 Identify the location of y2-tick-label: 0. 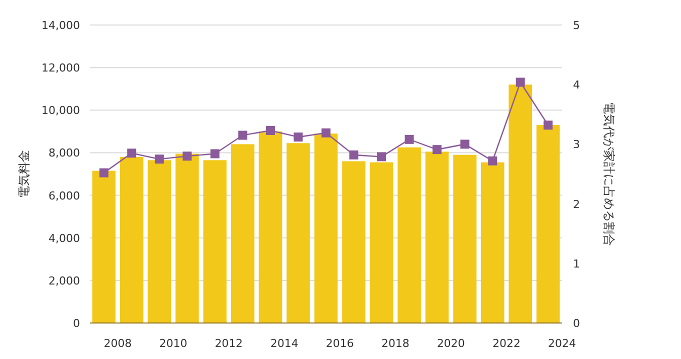
(576, 323).